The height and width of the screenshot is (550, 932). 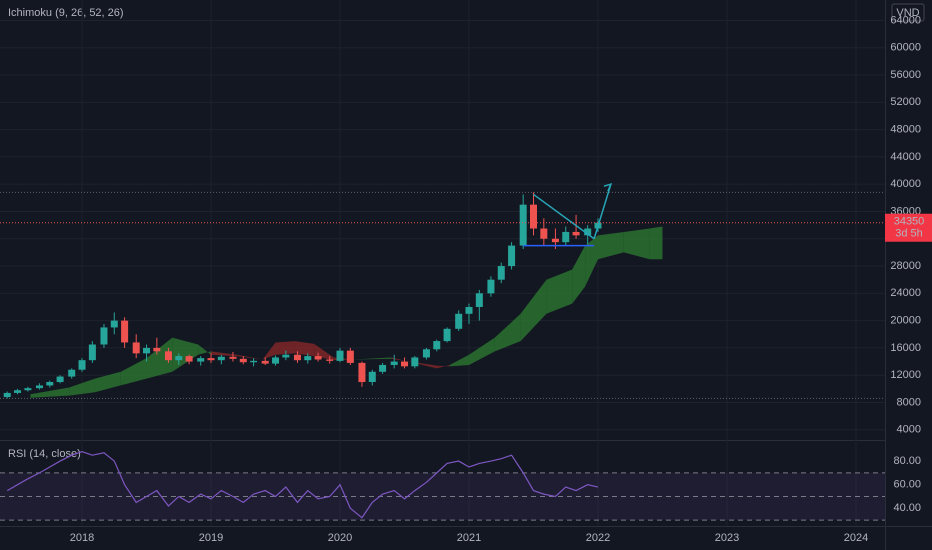 I want to click on y-tick-label: 20000, so click(x=905, y=321).